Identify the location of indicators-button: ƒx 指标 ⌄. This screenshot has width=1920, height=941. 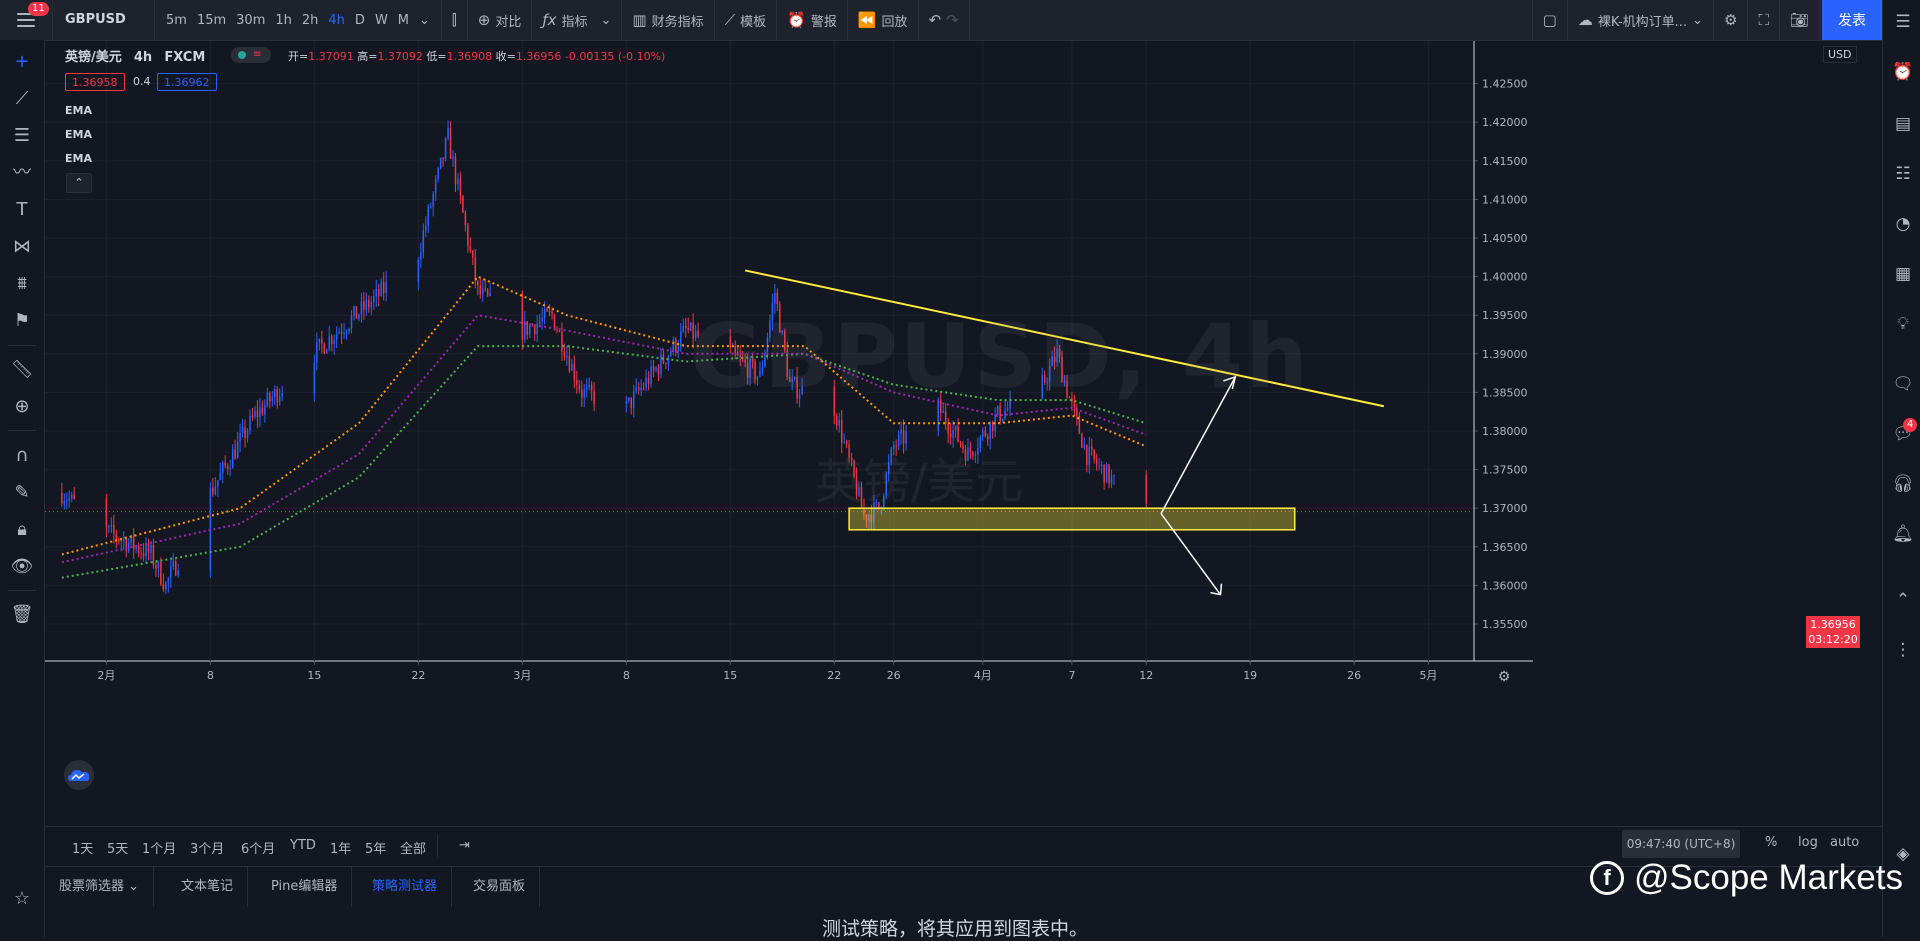
(577, 20).